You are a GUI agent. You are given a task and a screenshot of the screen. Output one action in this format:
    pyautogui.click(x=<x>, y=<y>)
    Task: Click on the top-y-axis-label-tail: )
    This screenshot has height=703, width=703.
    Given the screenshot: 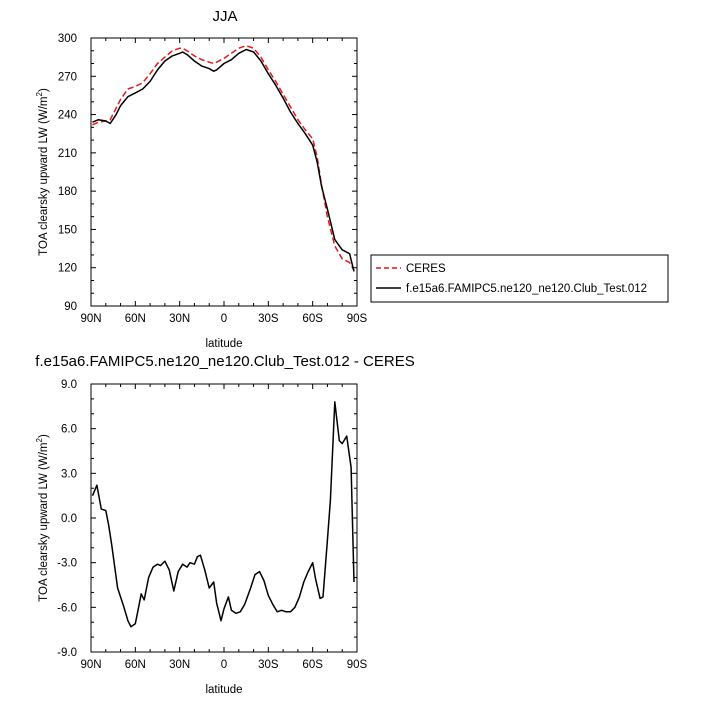 What is the action you would take?
    pyautogui.click(x=44, y=90)
    